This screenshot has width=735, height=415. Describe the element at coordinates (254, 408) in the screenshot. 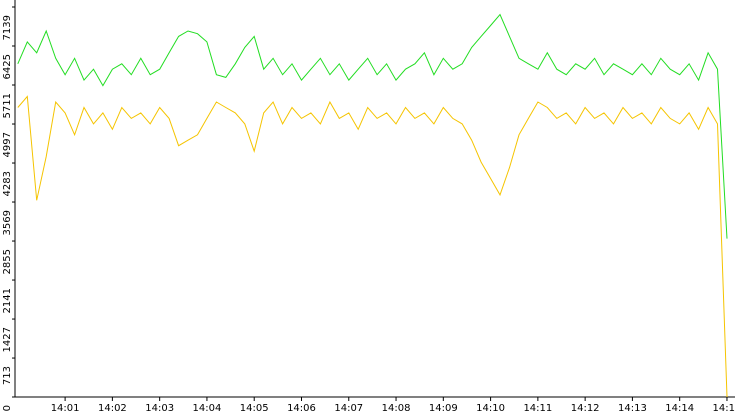

I see `x-tick-label: 14:05` at that location.